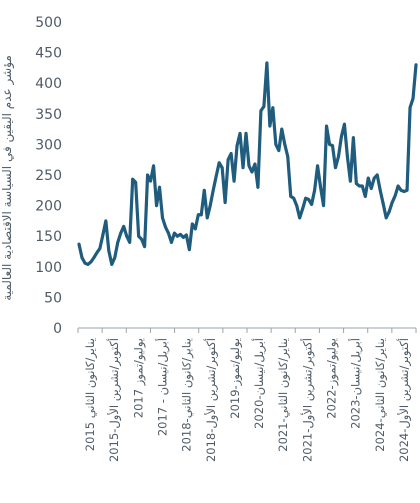  I want to click on y-tick-label: 500, so click(48, 23).